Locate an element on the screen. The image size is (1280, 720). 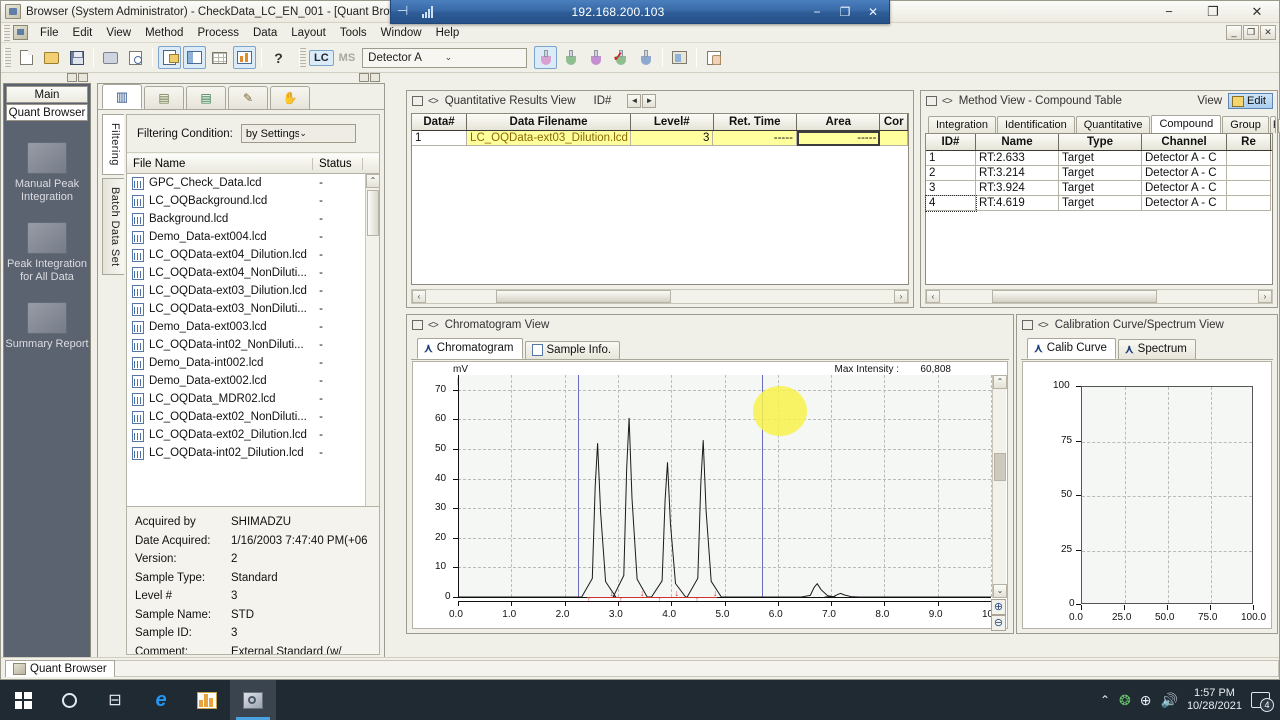
search-button is located at coordinates (69, 700).